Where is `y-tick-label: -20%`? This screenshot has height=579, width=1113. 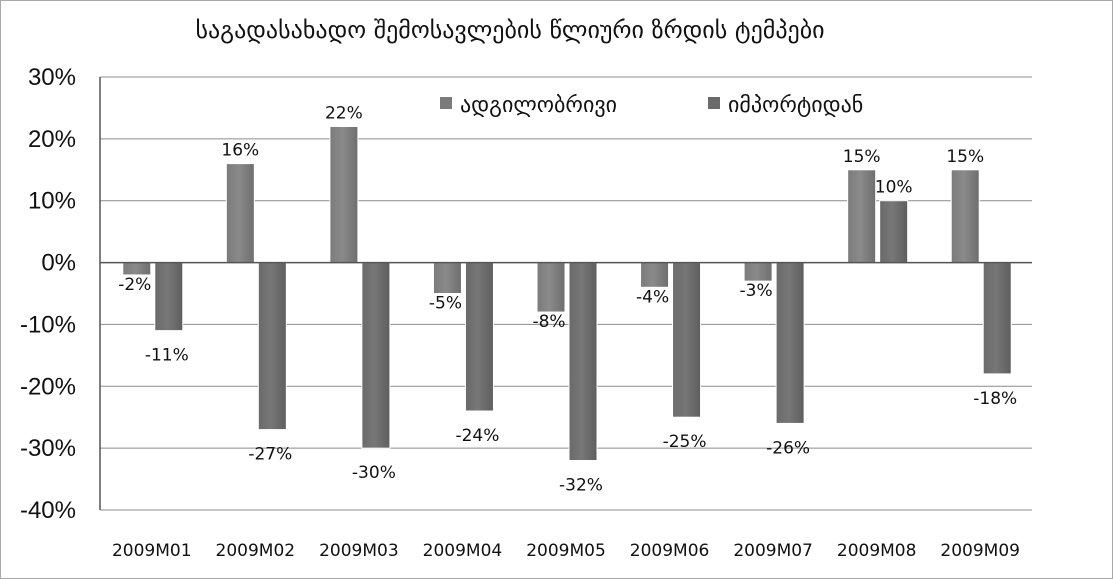
y-tick-label: -20% is located at coordinates (48, 386).